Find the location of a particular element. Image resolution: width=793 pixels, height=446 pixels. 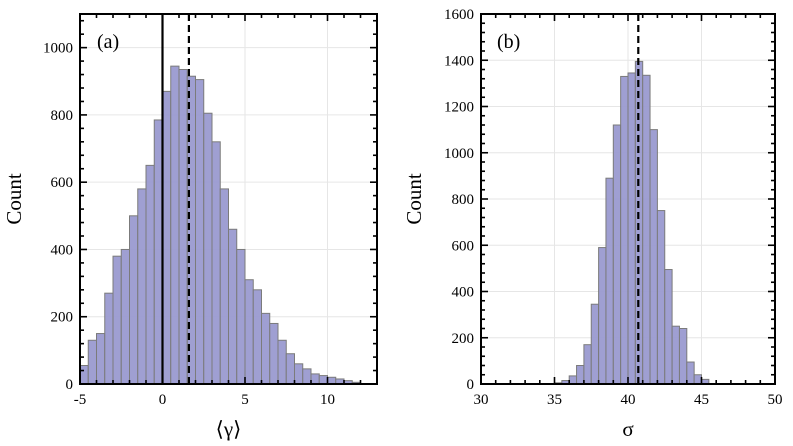

x-tick-label: 40 is located at coordinates (628, 400).